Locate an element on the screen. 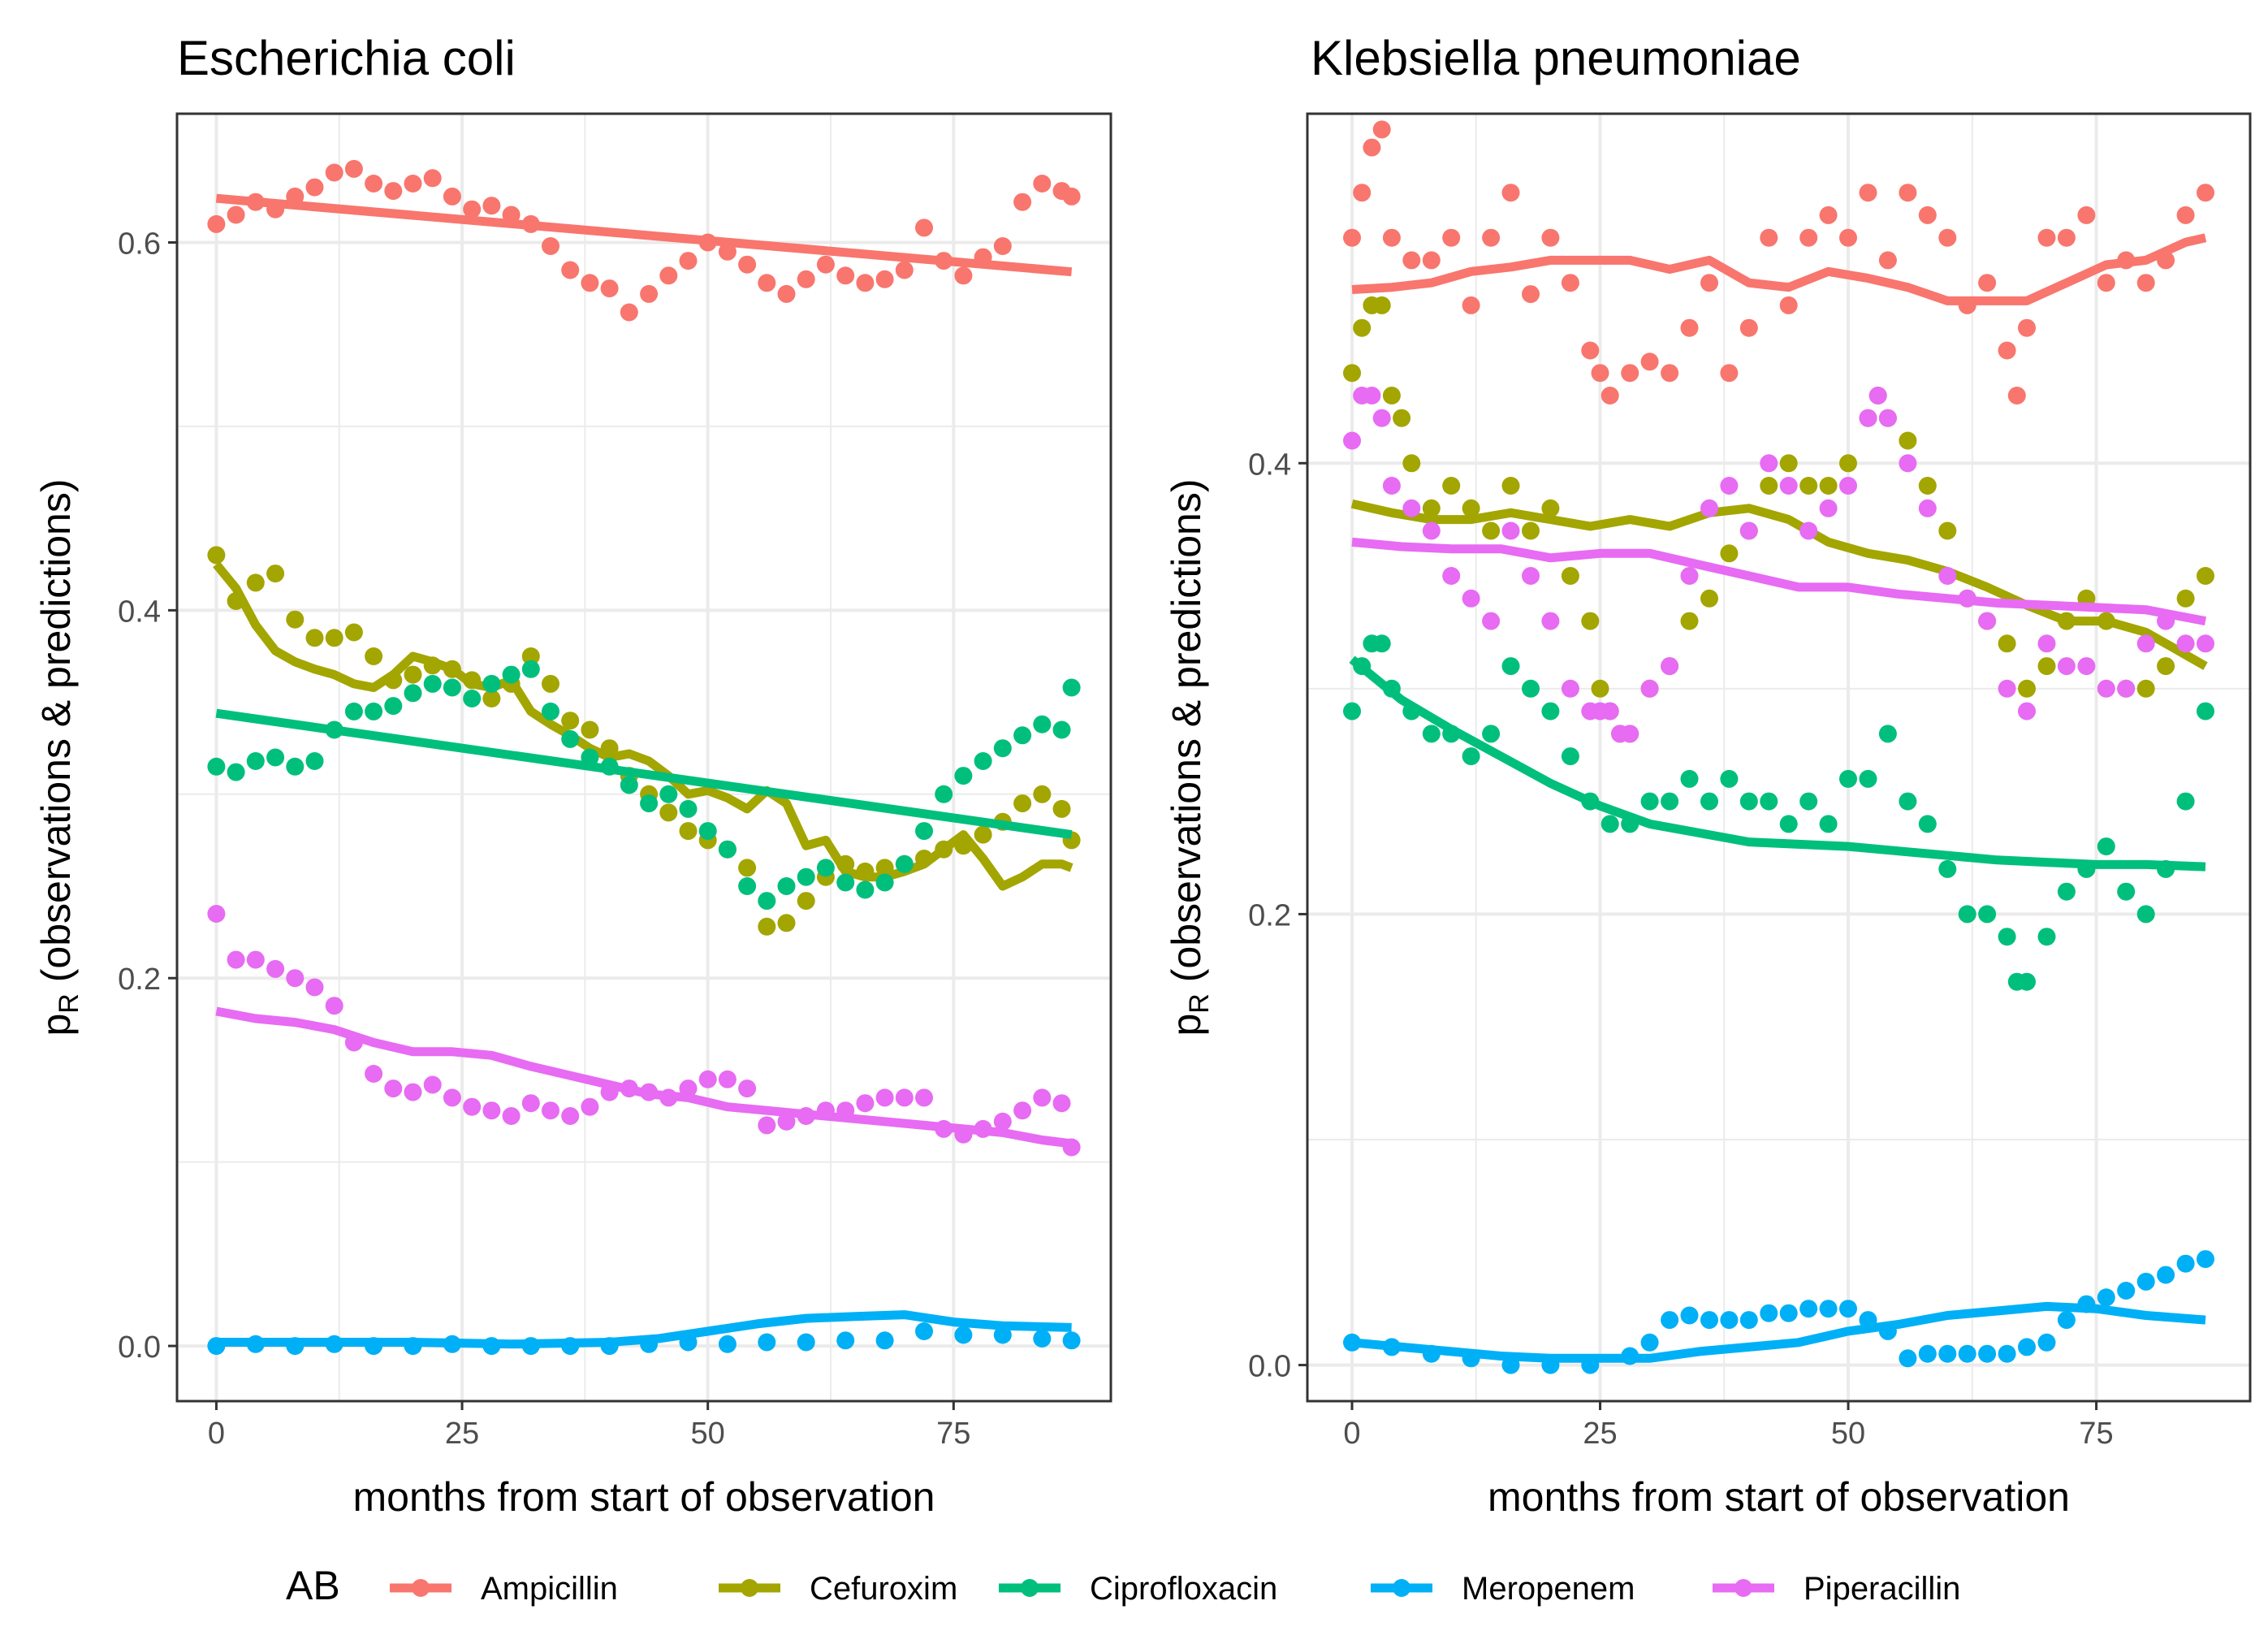  x-tick-label: 50 is located at coordinates (708, 1434).